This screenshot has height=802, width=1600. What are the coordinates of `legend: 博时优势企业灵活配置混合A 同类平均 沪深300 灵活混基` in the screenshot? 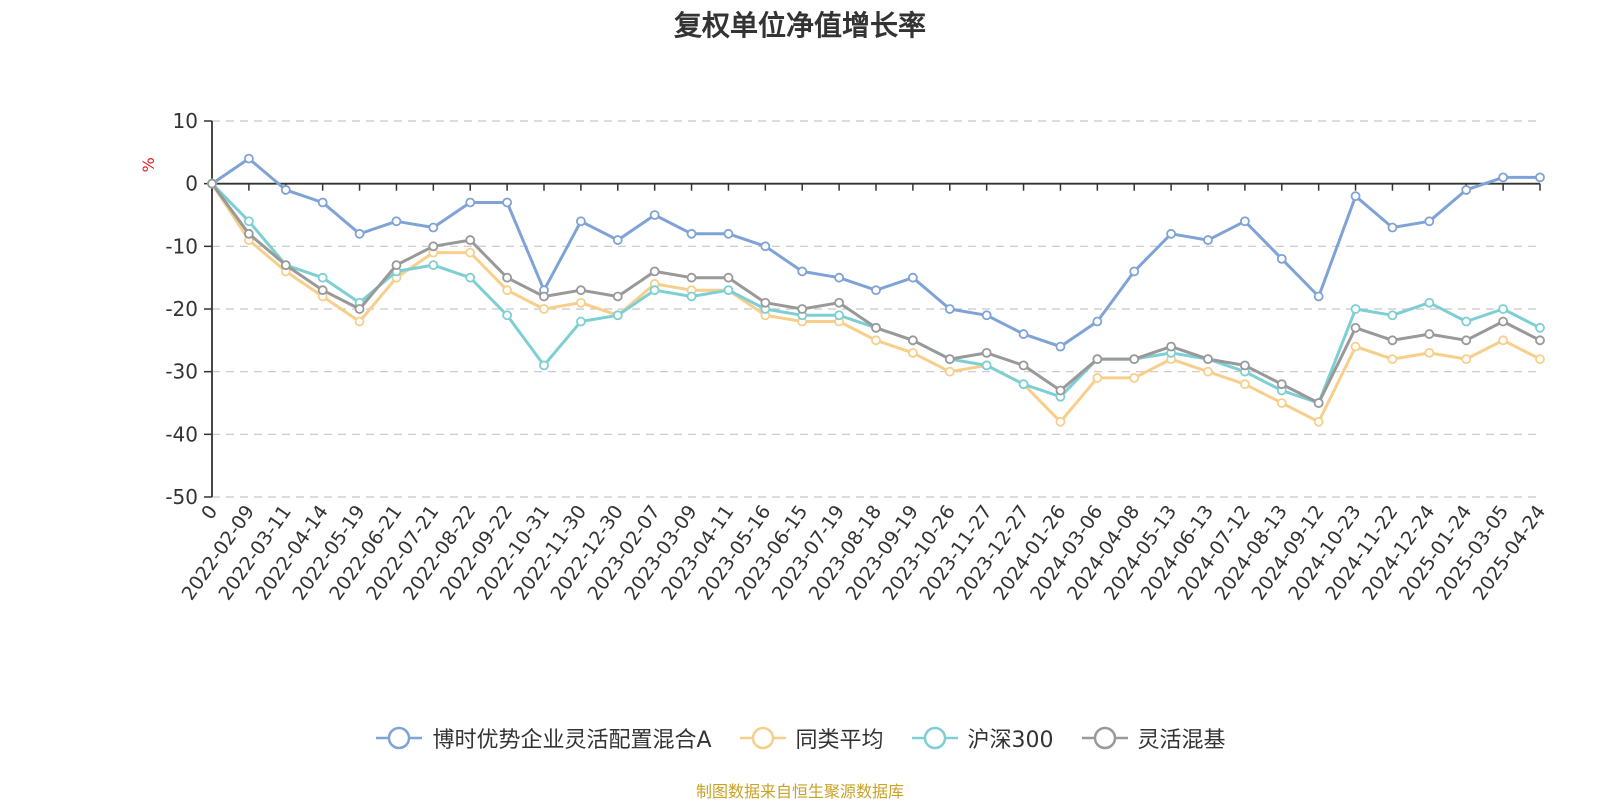 It's located at (800, 738).